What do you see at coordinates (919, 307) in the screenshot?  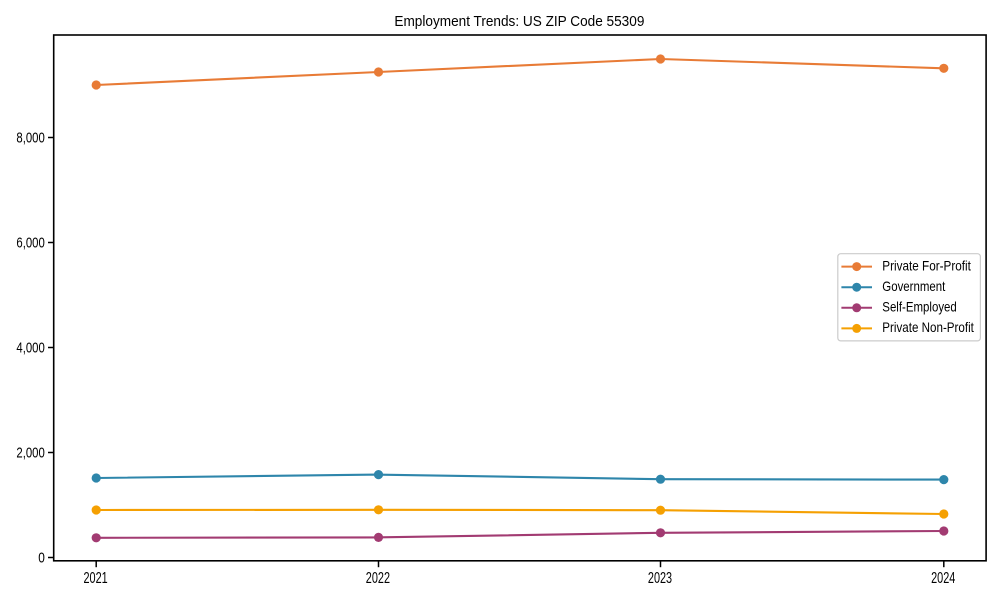 I see `svg-text: Self-Employed` at bounding box center [919, 307].